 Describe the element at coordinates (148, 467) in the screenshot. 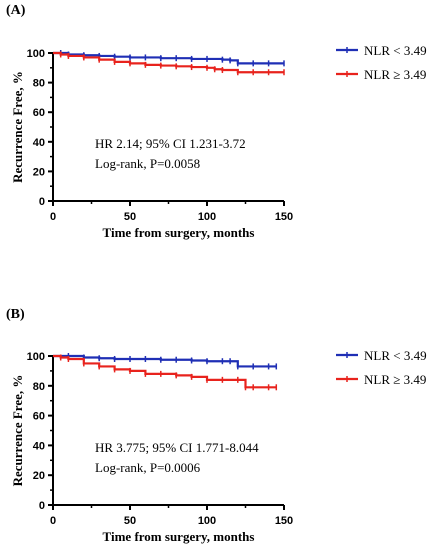

I see `annotation-text: Log-rank, P=0.0006` at that location.